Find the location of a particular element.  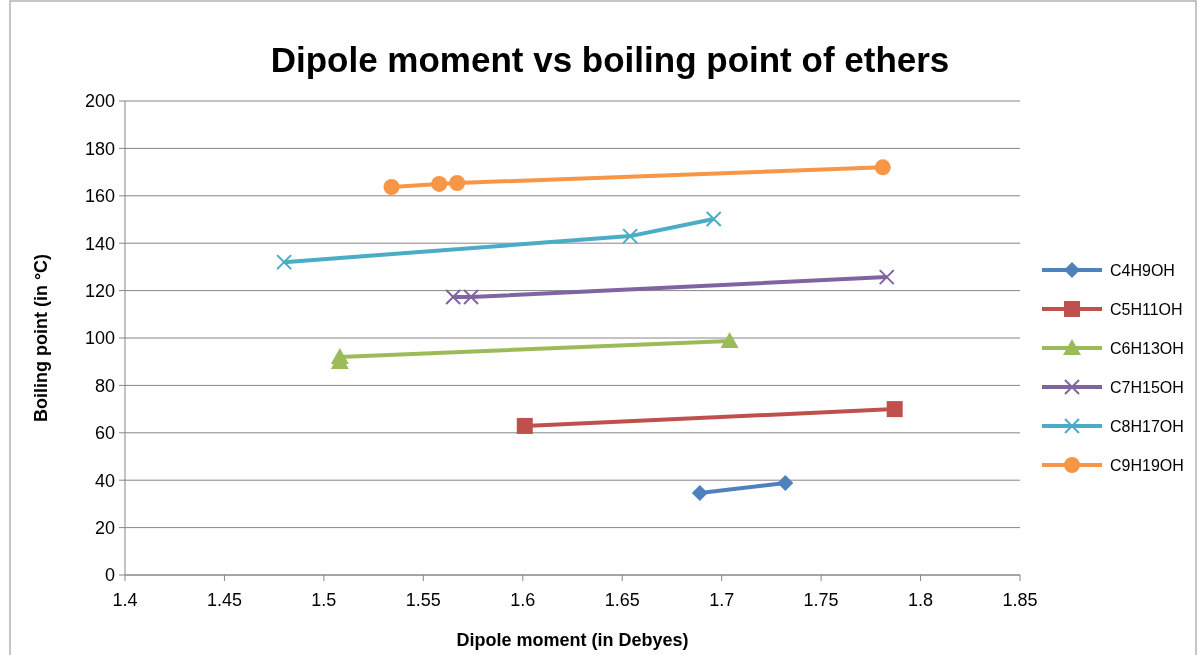

y-tick-label: 100 is located at coordinates (99, 338).